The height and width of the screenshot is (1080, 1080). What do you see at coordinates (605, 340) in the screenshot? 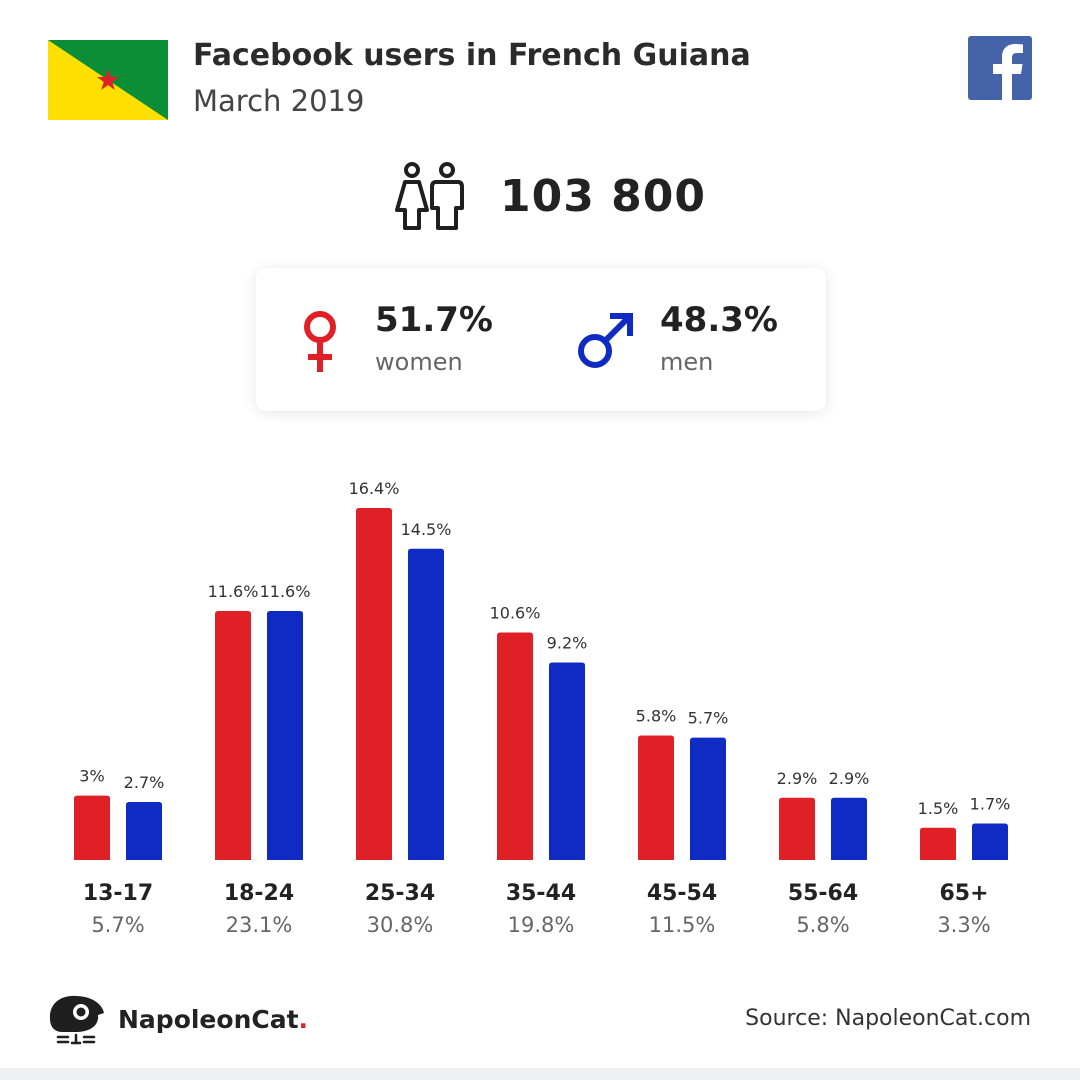
I see `male-symbol-icon` at bounding box center [605, 340].